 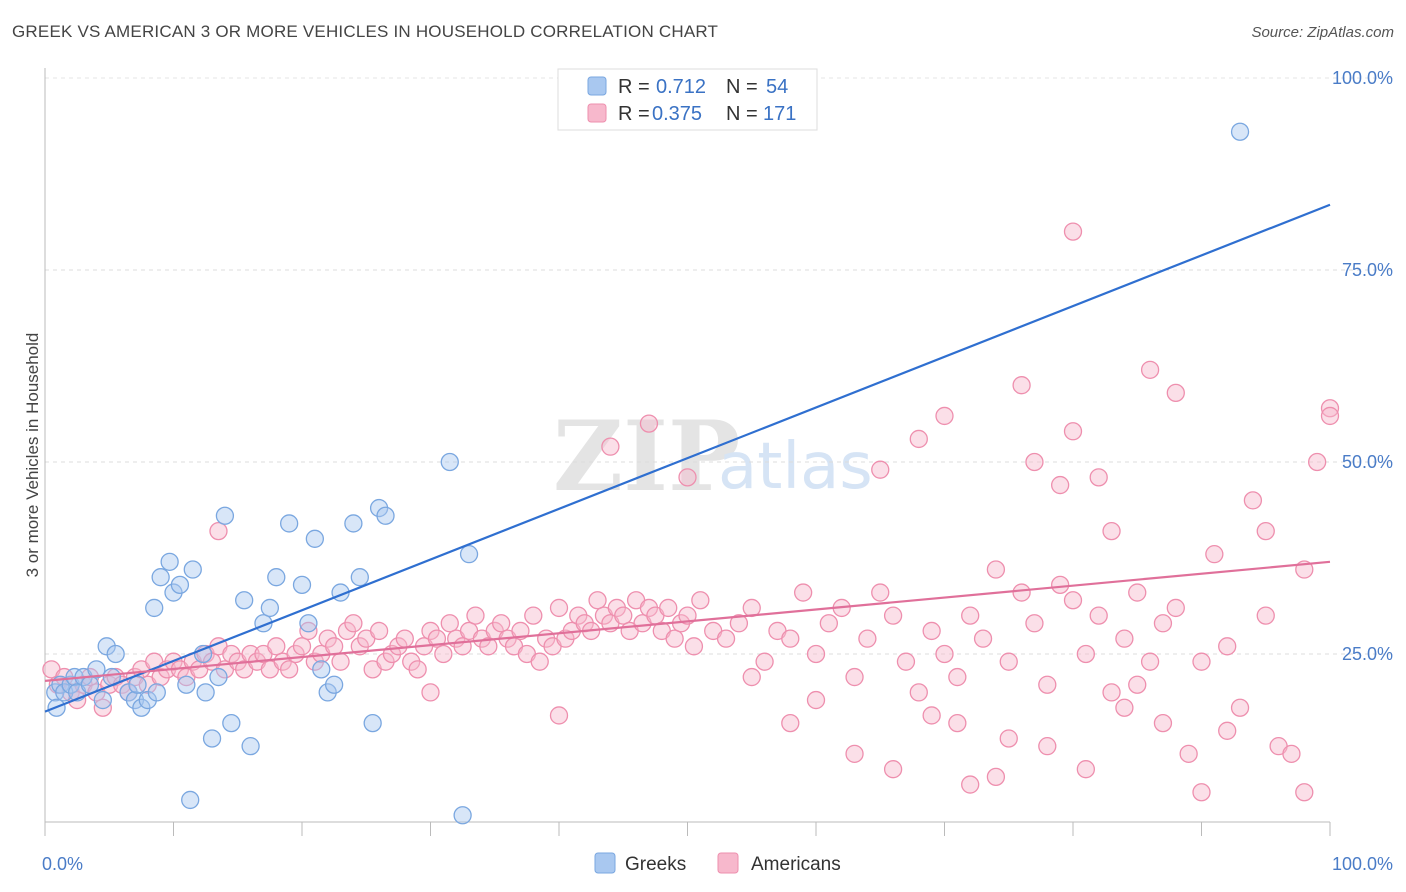 What do you see at coordinates (646, 456) in the screenshot?
I see `watermark-zip: ZIP` at bounding box center [646, 456].